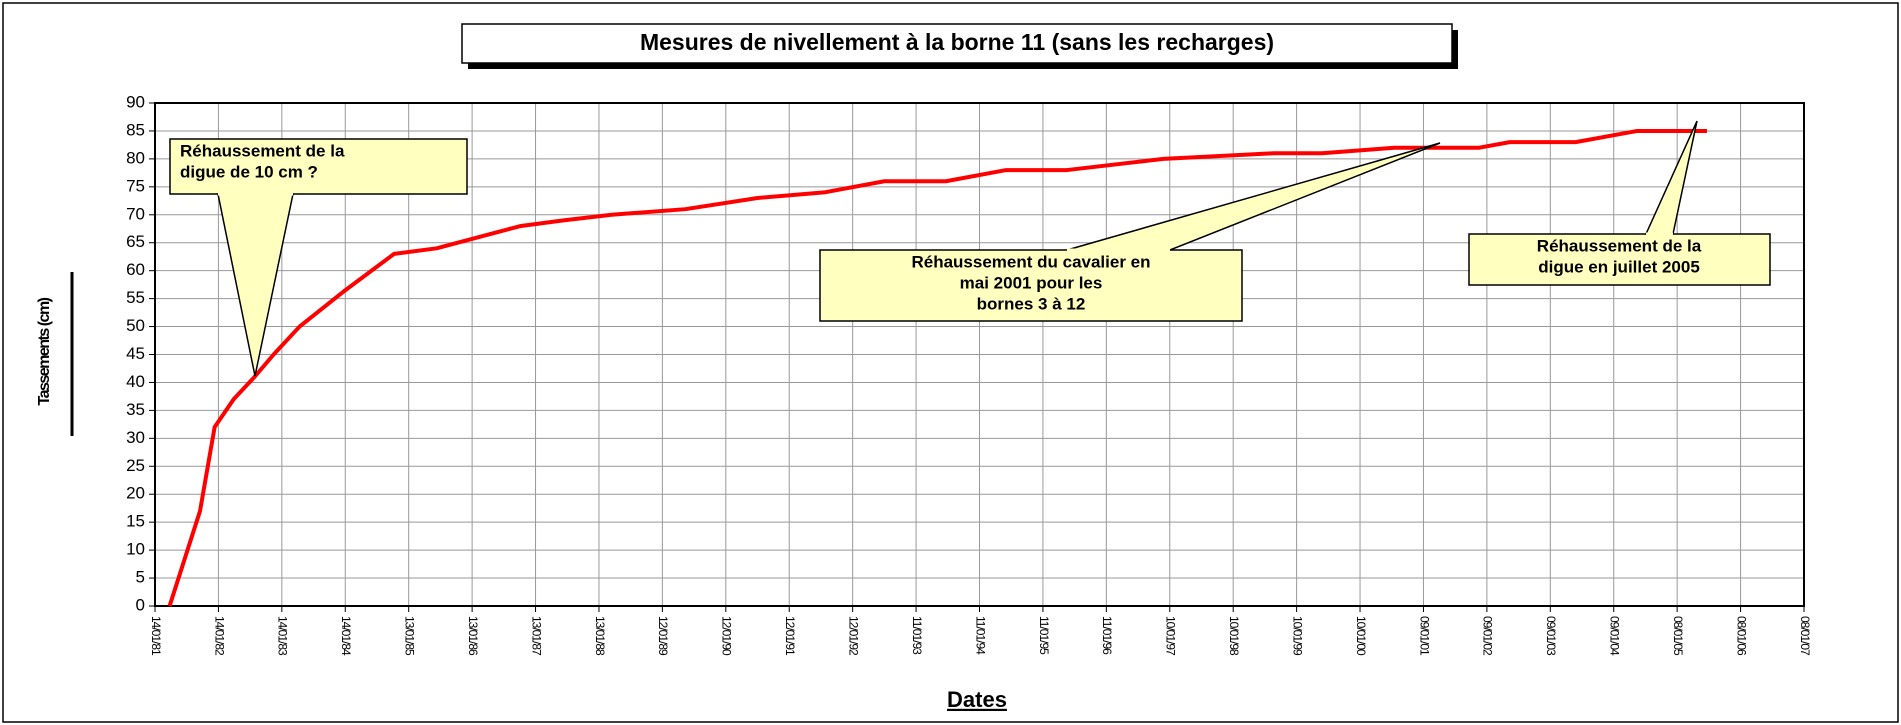 The image size is (1901, 725). I want to click on x-tick-label: 14/01/81, so click(156, 636).